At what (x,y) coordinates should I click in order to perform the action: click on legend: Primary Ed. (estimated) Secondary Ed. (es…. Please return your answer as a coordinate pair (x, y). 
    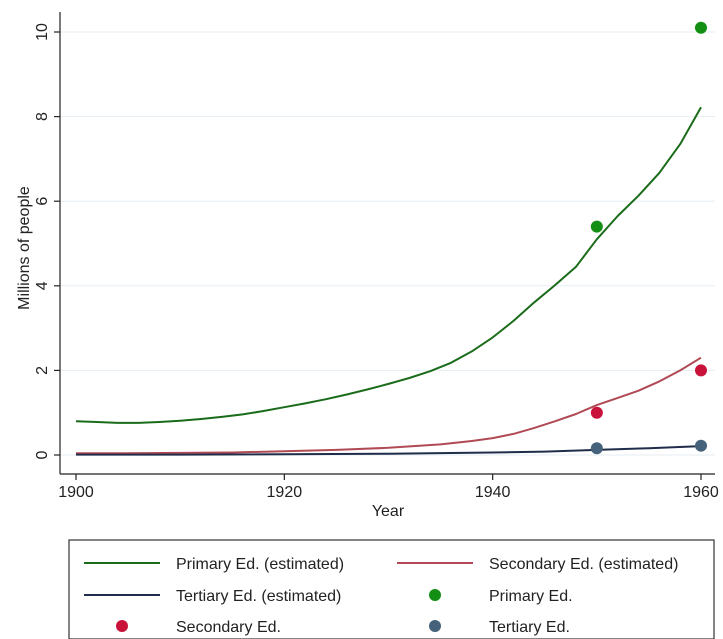
    Looking at the image, I should click on (391, 589).